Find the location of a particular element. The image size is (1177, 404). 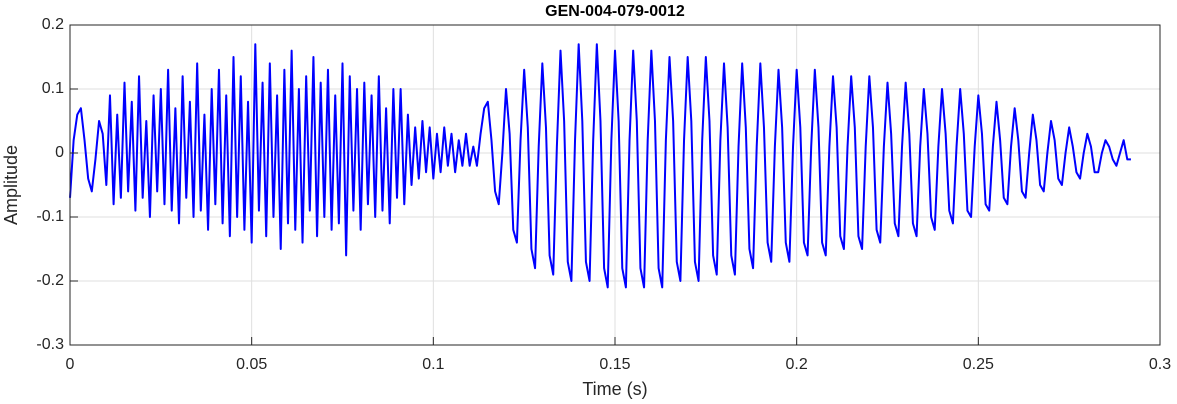

y-tick-label: 0.2 is located at coordinates (53, 24).